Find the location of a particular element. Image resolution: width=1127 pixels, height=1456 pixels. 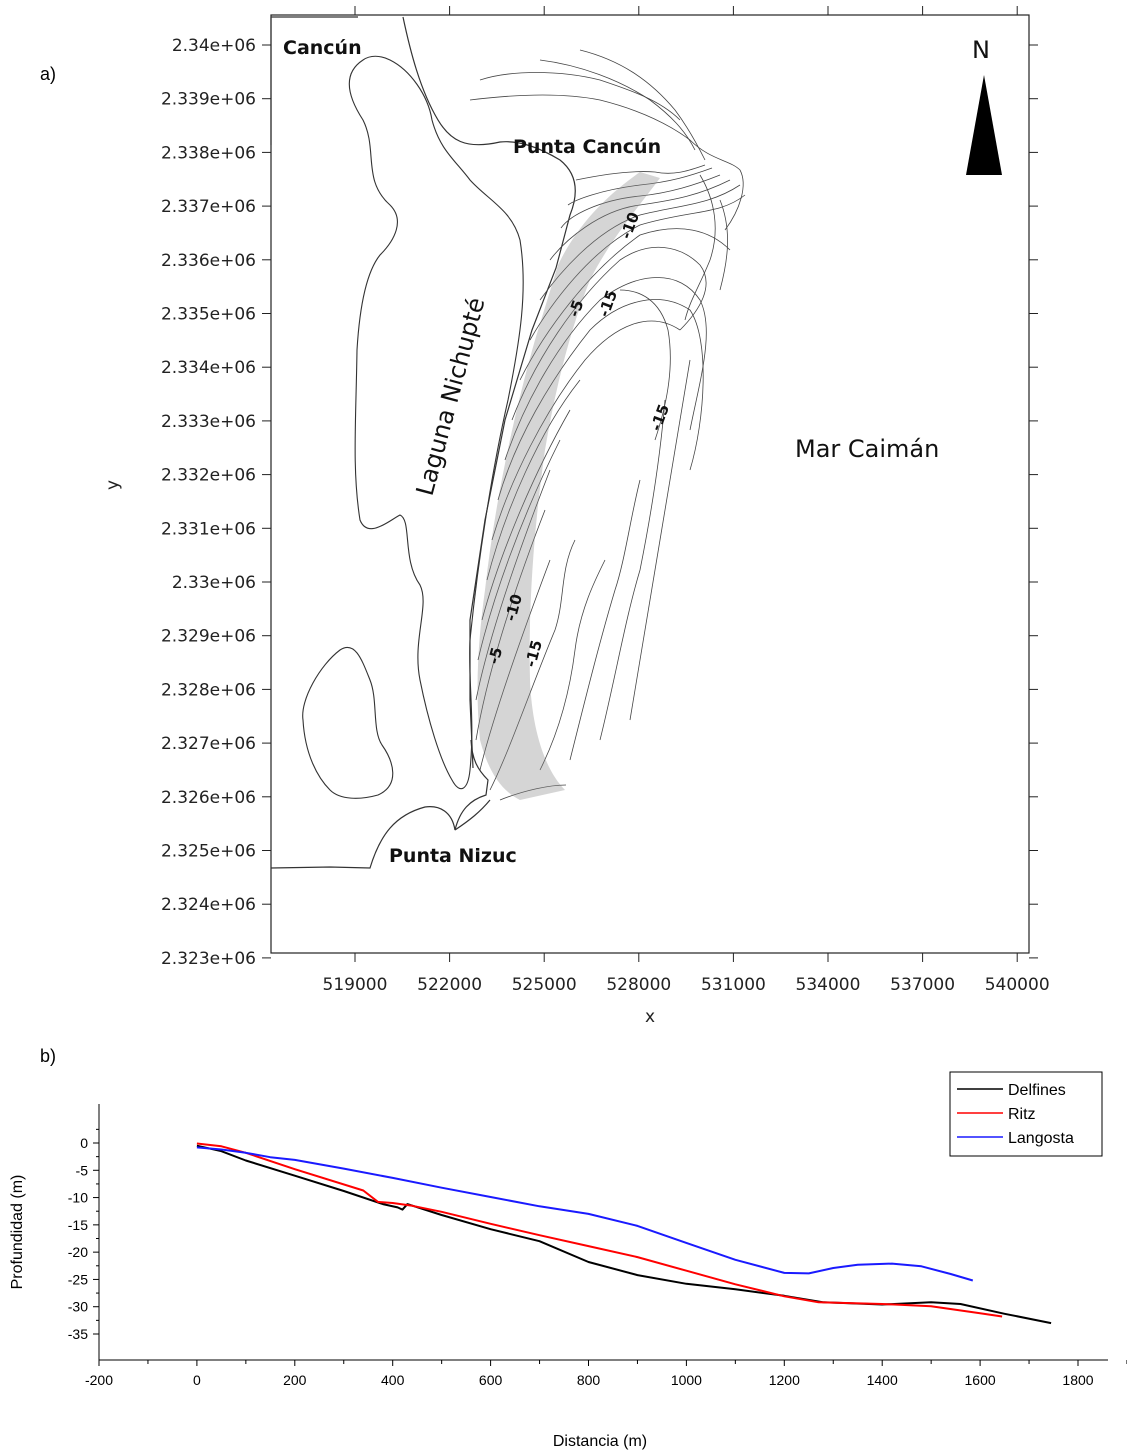

x-tick-label: 1000 is located at coordinates (686, 1380).